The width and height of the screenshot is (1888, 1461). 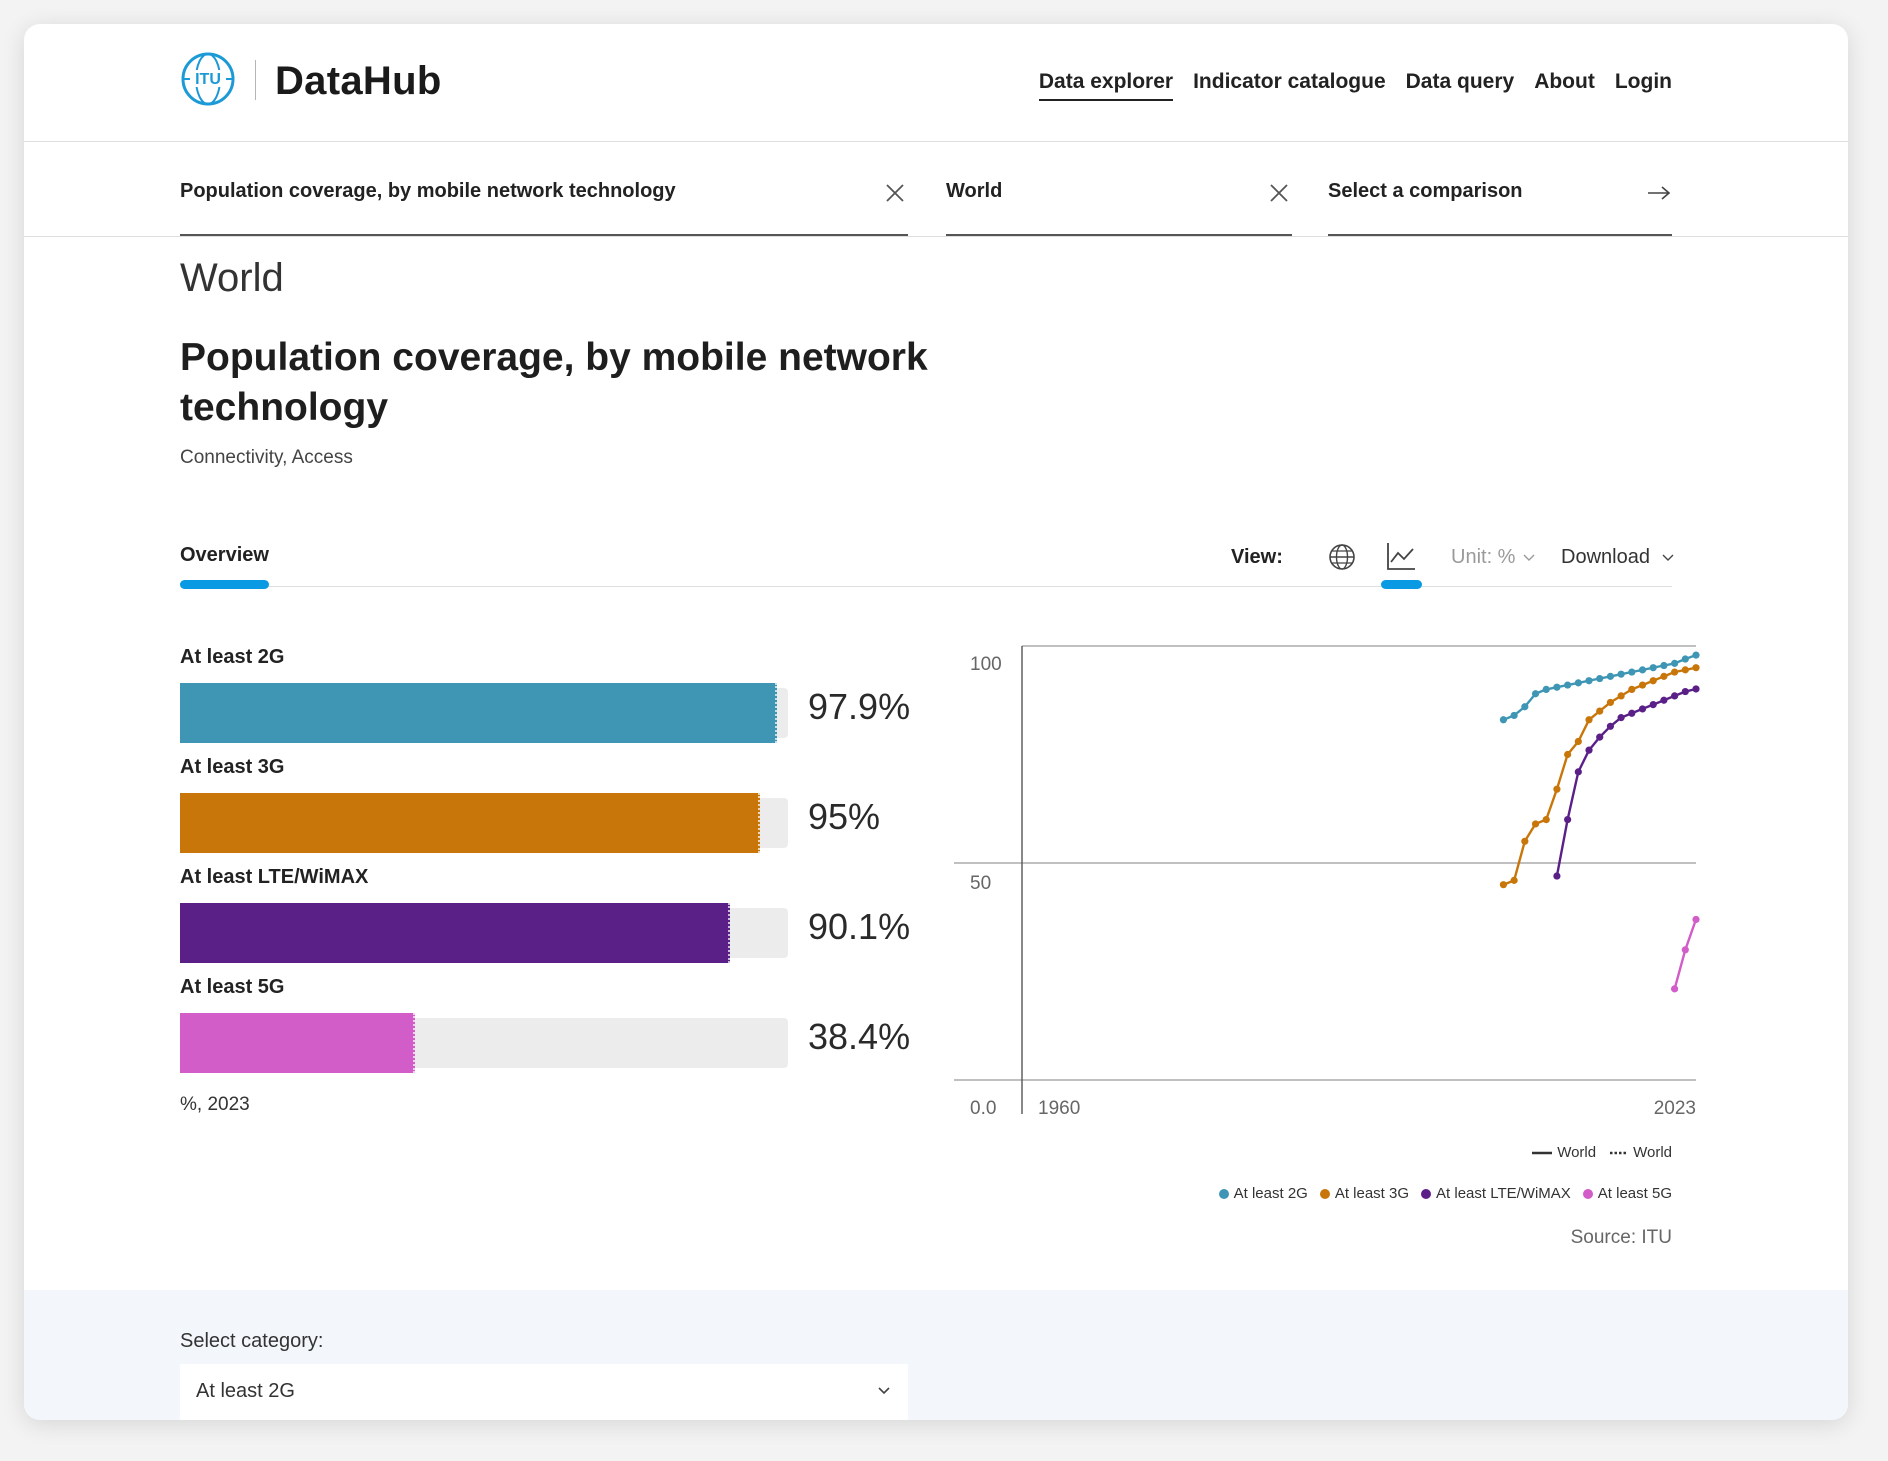 I want to click on tab-active-indicator, so click(x=224, y=584).